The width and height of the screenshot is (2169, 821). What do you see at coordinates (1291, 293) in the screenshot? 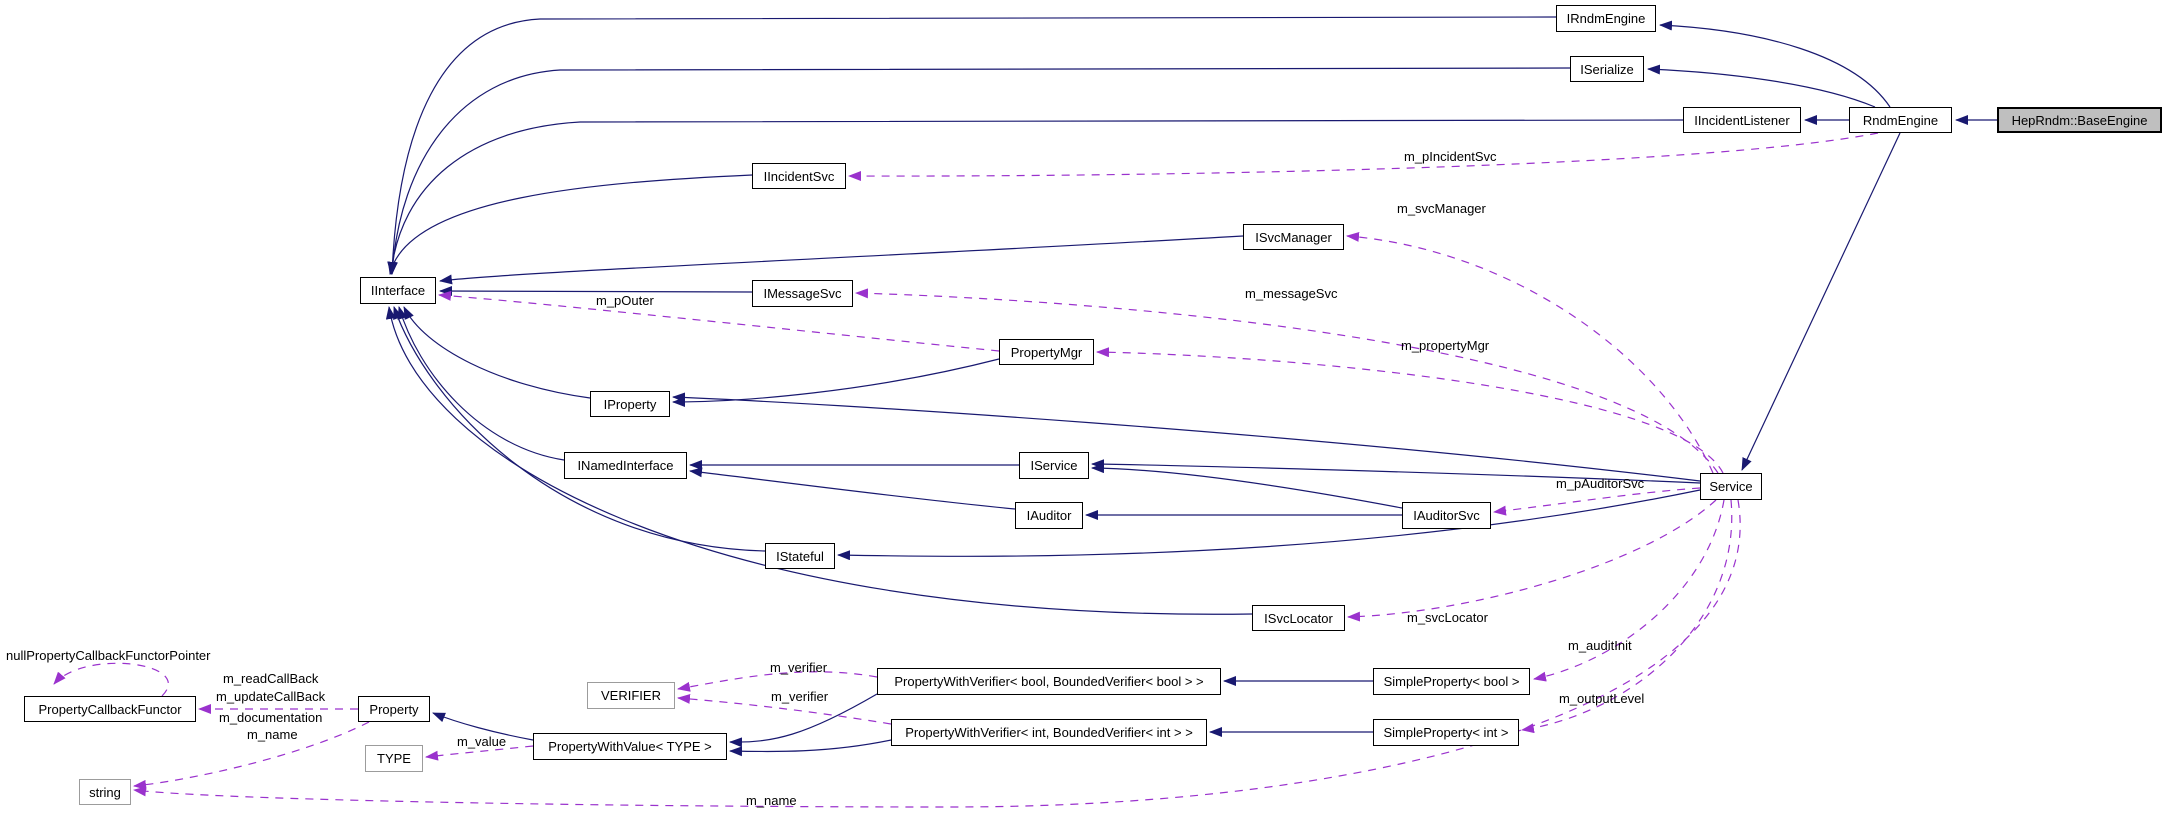
I see `edge-label-m-messagesvc: m_messageSvc` at bounding box center [1291, 293].